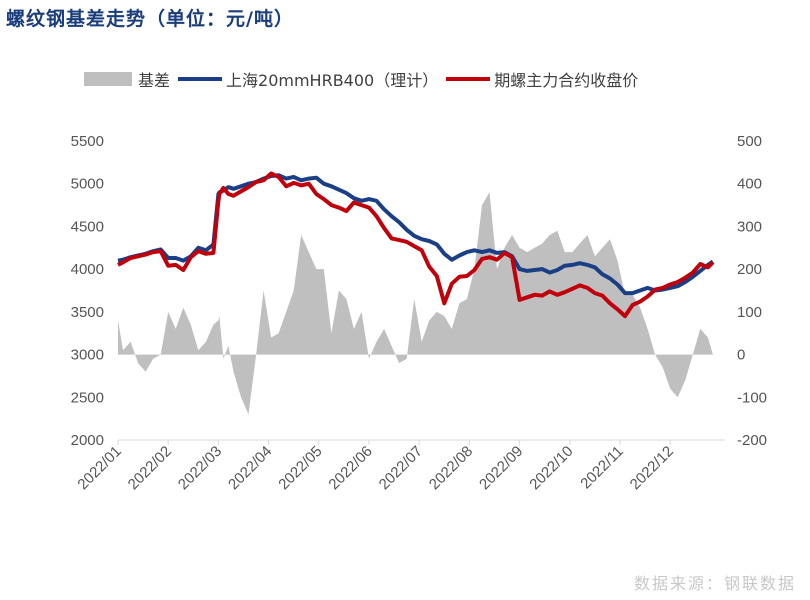 This screenshot has height=600, width=810. I want to click on x-axis-tick-label: 2022/07, so click(401, 468).